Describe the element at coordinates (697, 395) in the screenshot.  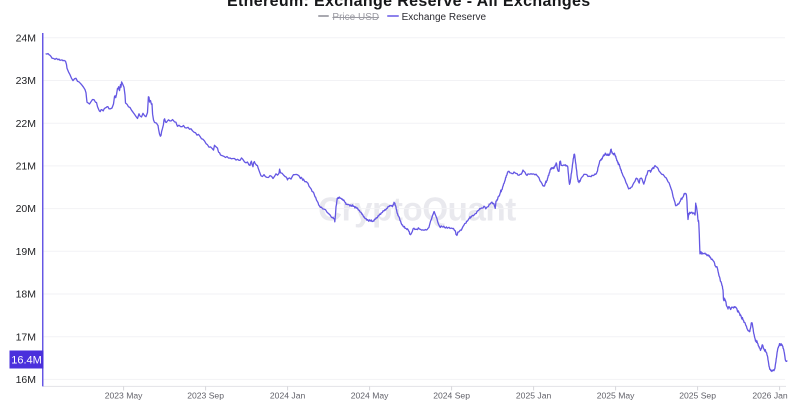
I see `svg-text: 2025 Sep` at that location.